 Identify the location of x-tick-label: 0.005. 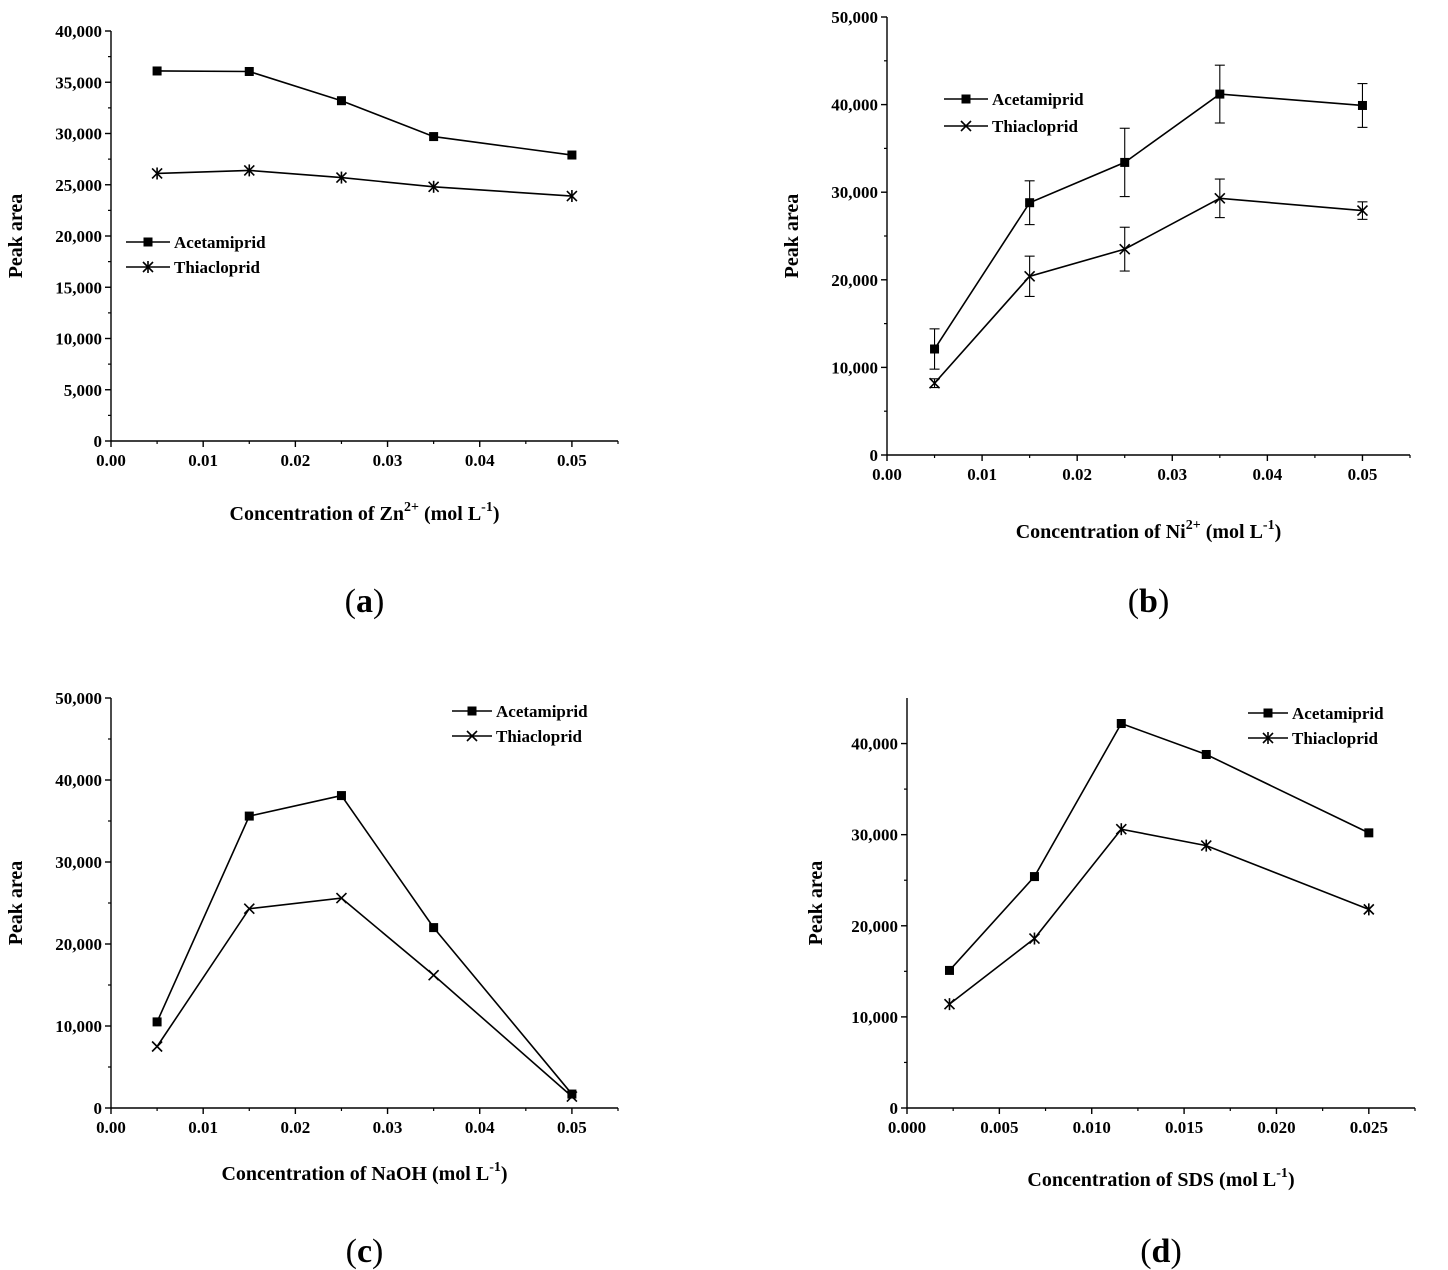
(999, 1127).